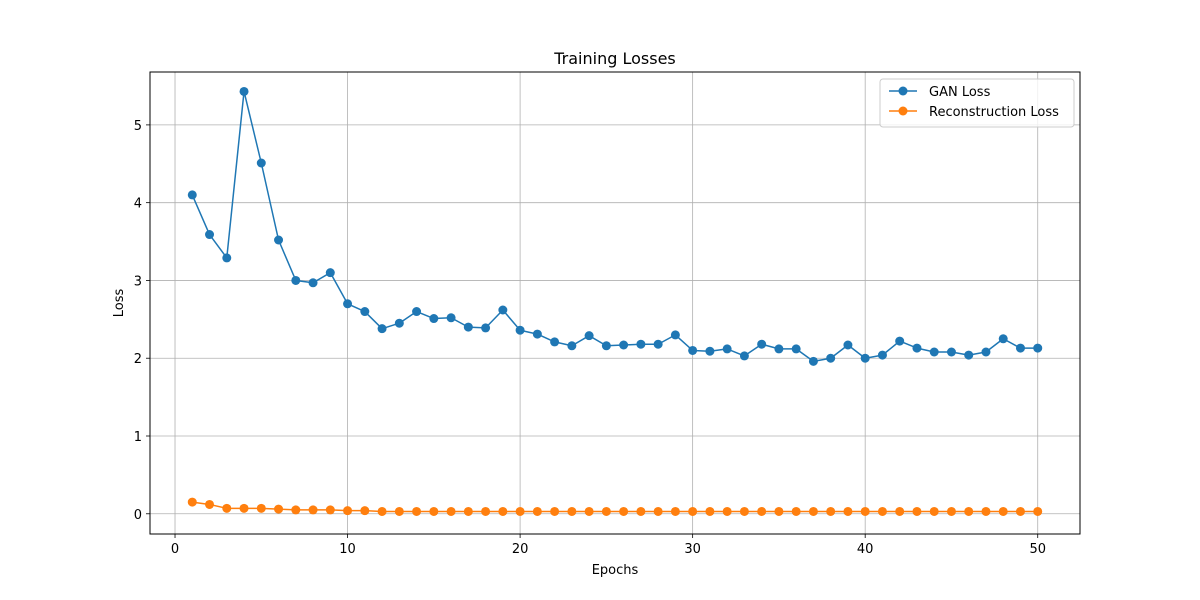 This screenshot has width=1200, height=600. I want to click on y-tick-label: 4, so click(138, 204).